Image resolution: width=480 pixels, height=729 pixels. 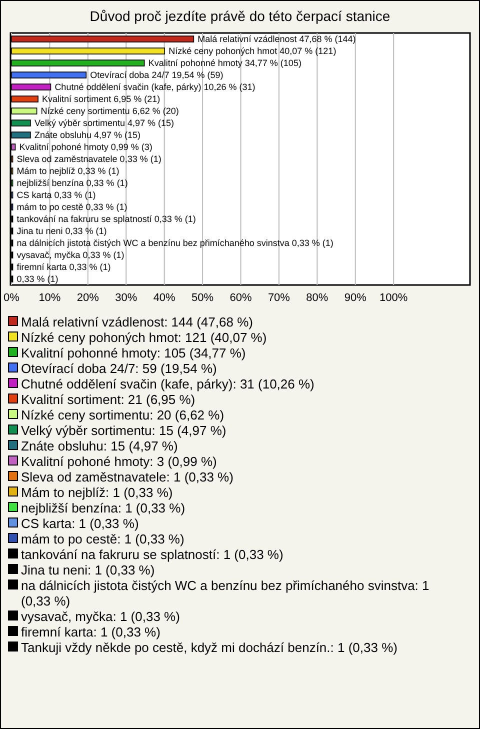 What do you see at coordinates (56, 195) in the screenshot?
I see `category-label: CS karta 0,33 % (1)` at bounding box center [56, 195].